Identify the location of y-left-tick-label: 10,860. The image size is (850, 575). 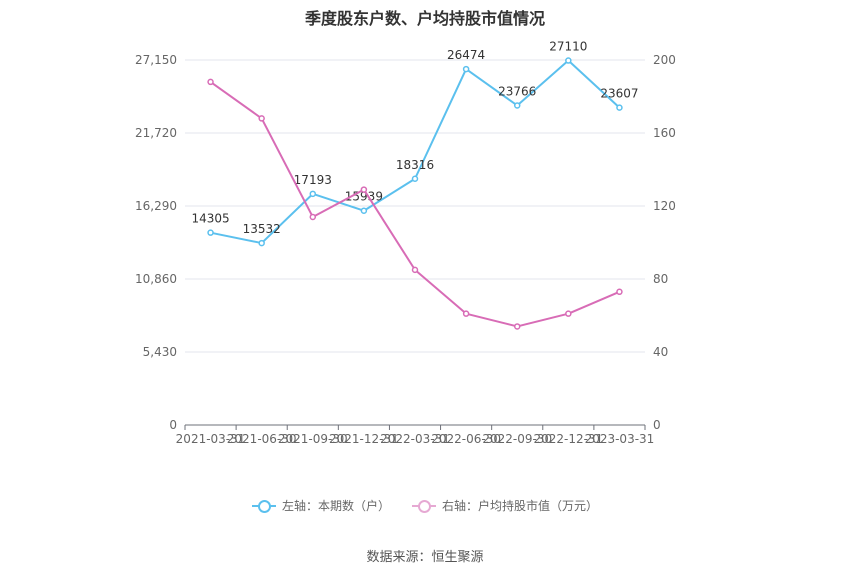
(156, 279).